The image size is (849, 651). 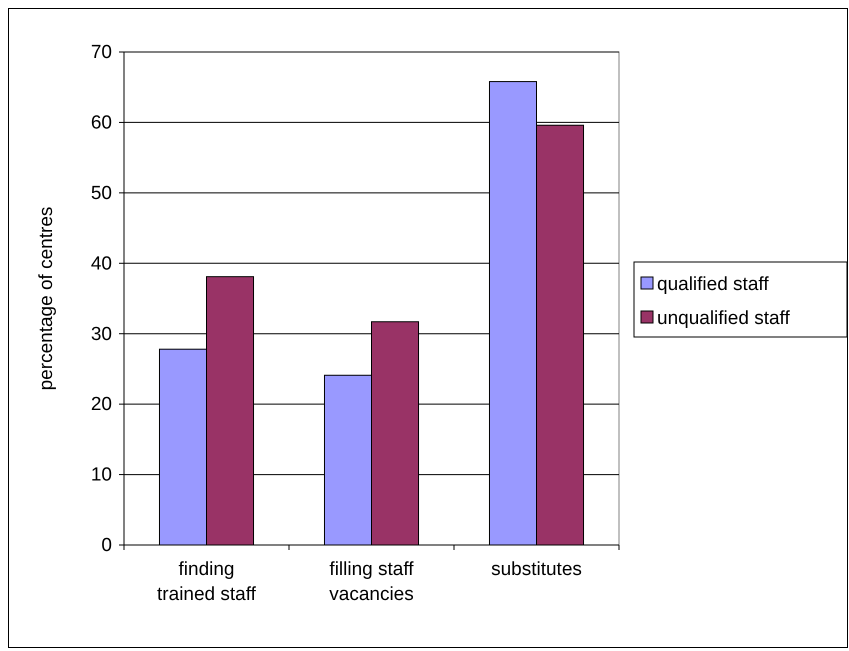 What do you see at coordinates (101, 475) in the screenshot?
I see `y-tick-label: 10` at bounding box center [101, 475].